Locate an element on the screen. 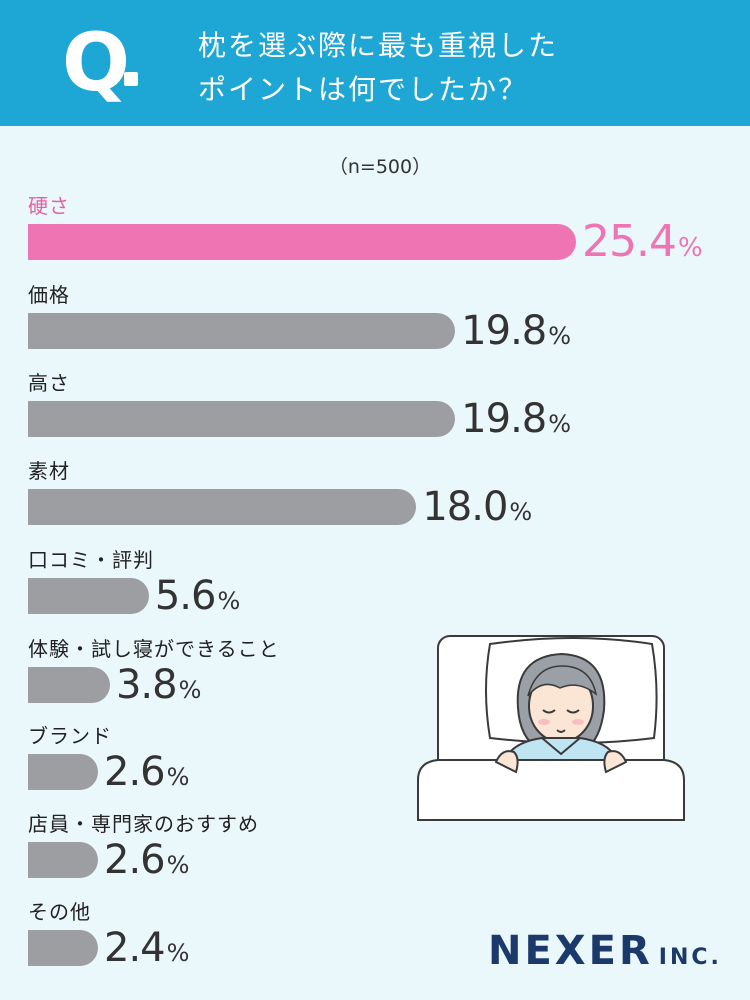  category-label: 体験・試し寝ができること is located at coordinates (154, 647).